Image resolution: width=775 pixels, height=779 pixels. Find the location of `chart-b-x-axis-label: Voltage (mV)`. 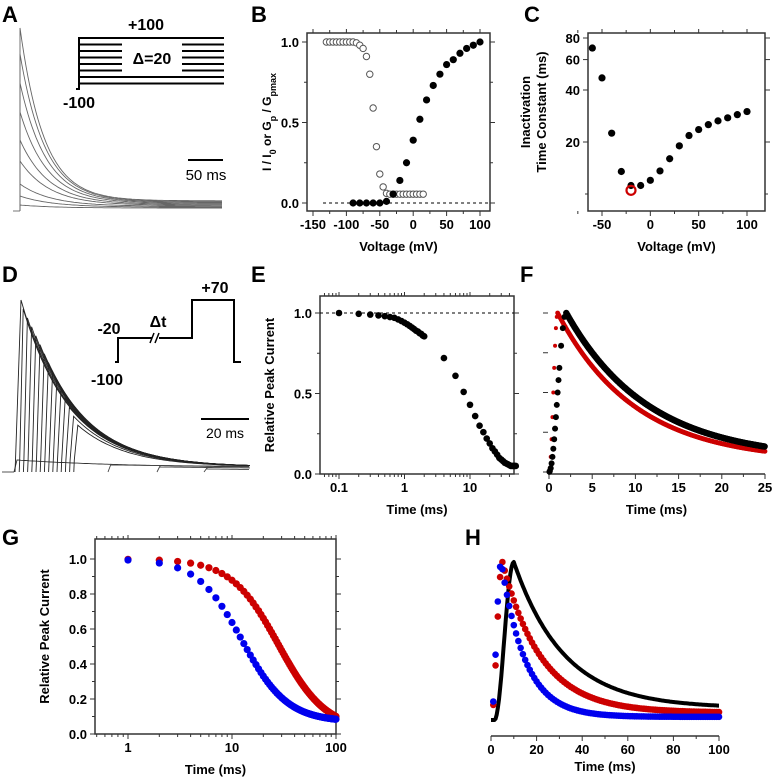

chart-b-x-axis-label: Voltage (mV) is located at coordinates (398, 246).